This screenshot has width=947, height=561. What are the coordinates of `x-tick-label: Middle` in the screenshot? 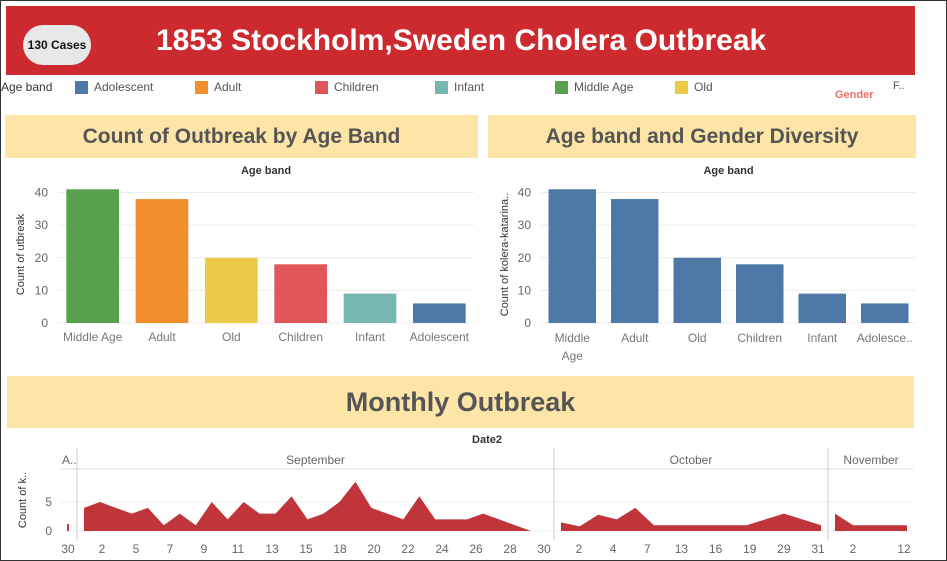 It's located at (573, 338).